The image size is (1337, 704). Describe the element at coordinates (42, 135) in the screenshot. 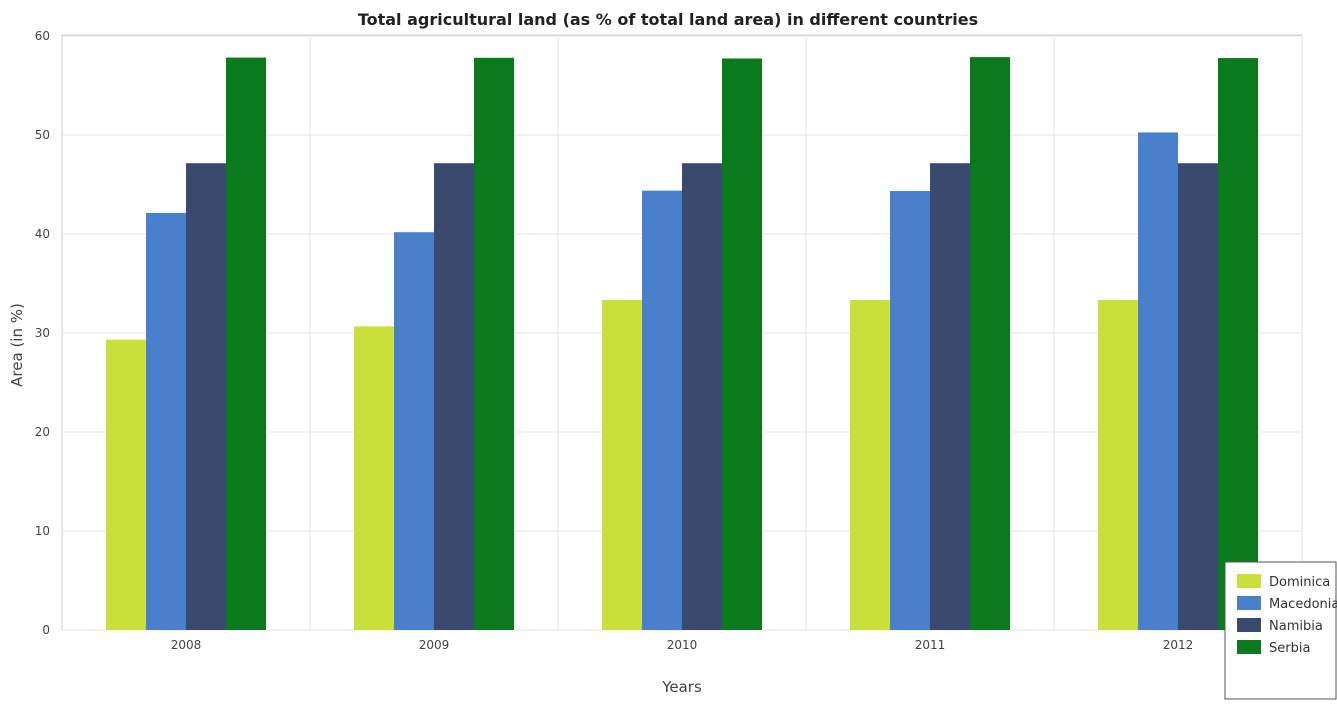

I see `y-tick-label: 50` at that location.